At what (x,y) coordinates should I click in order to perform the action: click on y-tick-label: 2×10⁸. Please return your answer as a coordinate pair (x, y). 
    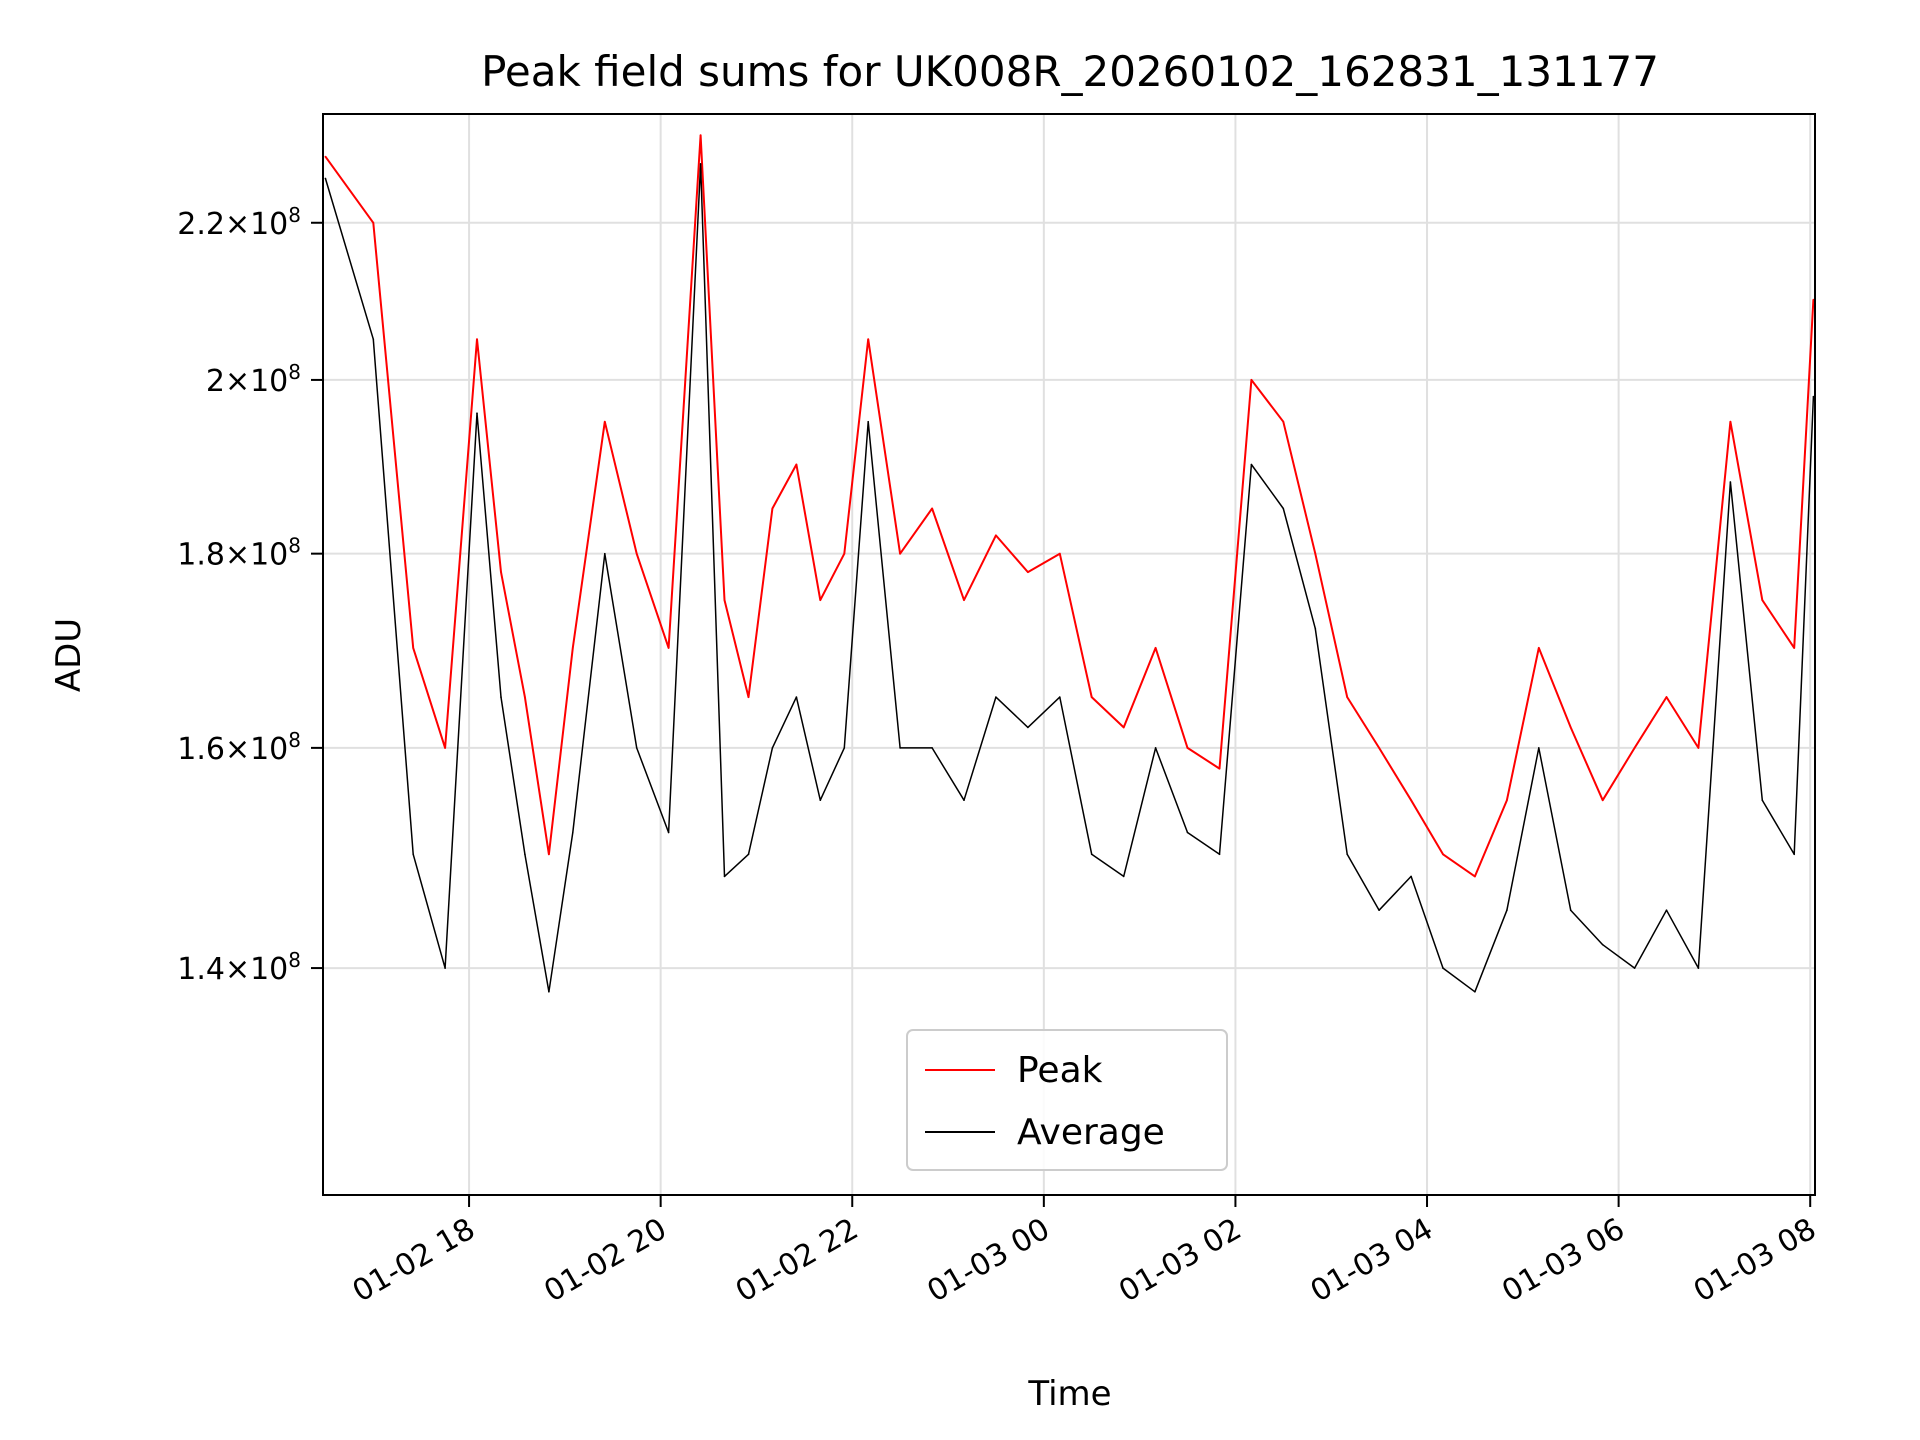
    Looking at the image, I should click on (253, 379).